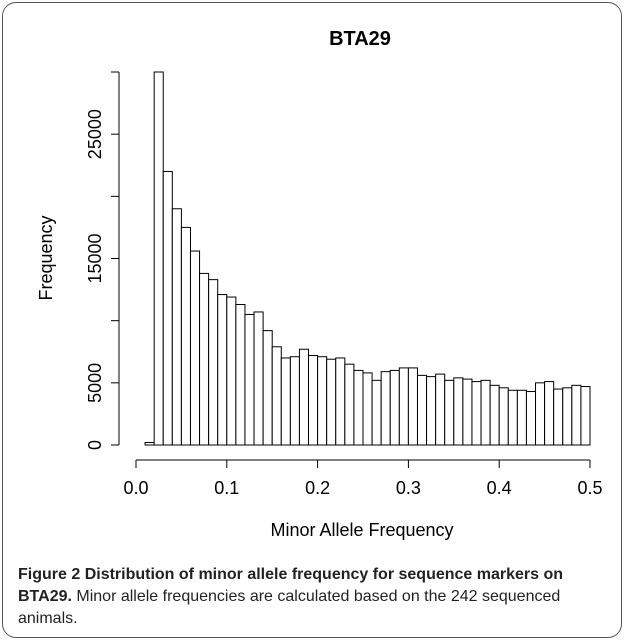 This screenshot has height=644, width=627. Describe the element at coordinates (589, 488) in the screenshot. I see `x-tick-label: 0.5` at that location.